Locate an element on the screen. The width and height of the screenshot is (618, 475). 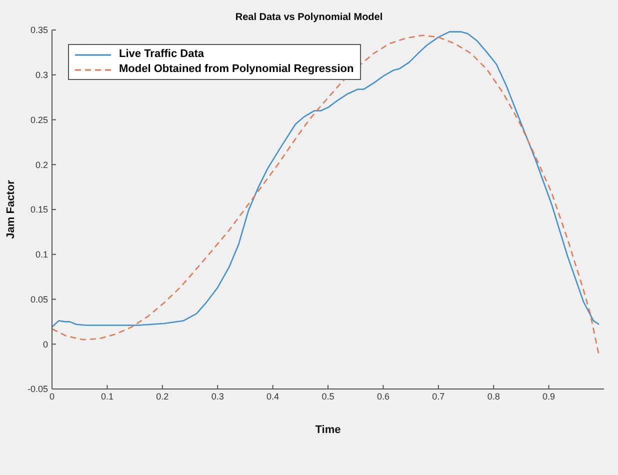
x-tick-label: 0.8 is located at coordinates (493, 396).